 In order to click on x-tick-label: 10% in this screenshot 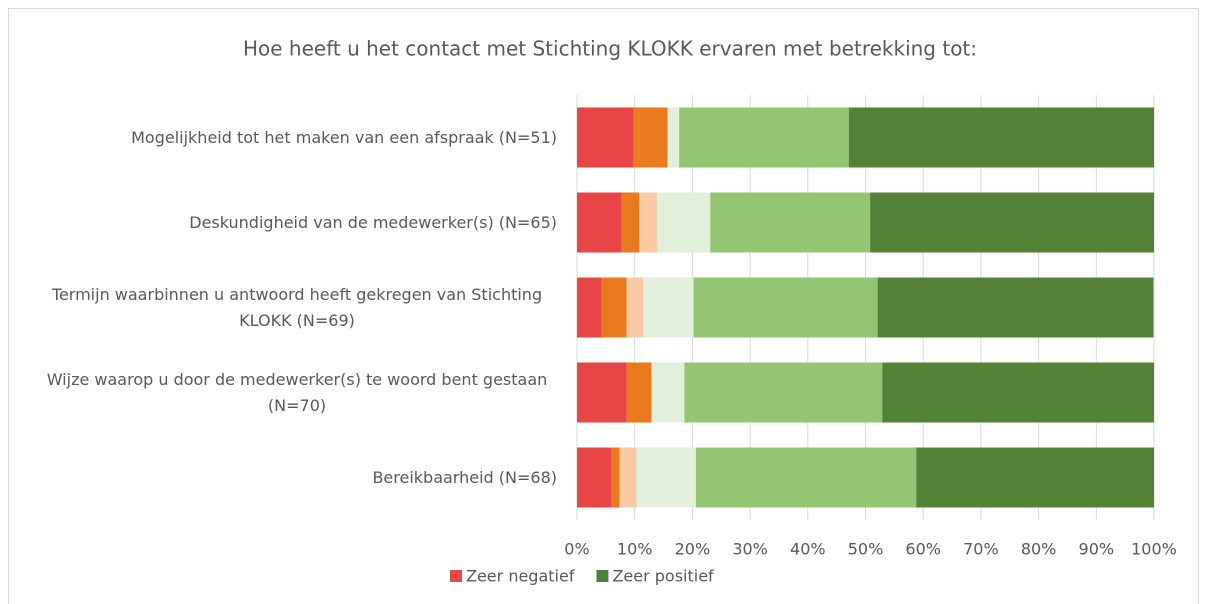, I will do `click(635, 549)`.